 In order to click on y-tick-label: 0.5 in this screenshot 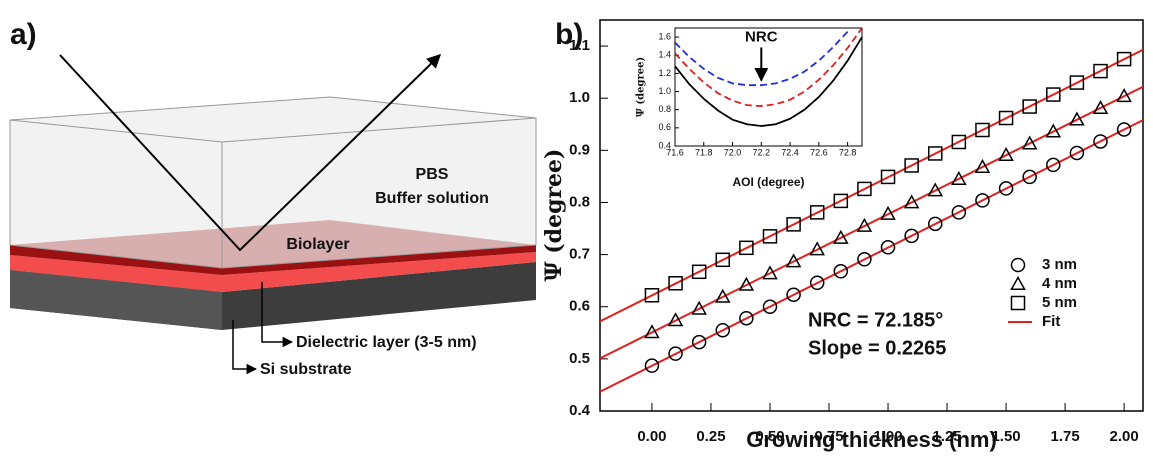, I will do `click(579, 358)`.